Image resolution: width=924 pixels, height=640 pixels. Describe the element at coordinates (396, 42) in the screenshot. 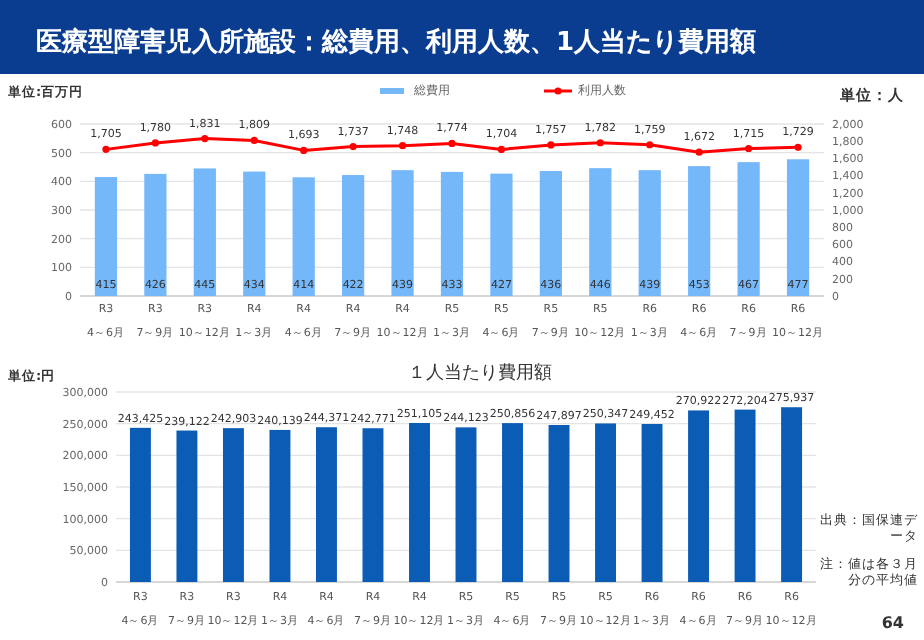

I see `chart-title: 医療型障害児入所施設：総費用、利用人数、1人当たり費用額` at that location.